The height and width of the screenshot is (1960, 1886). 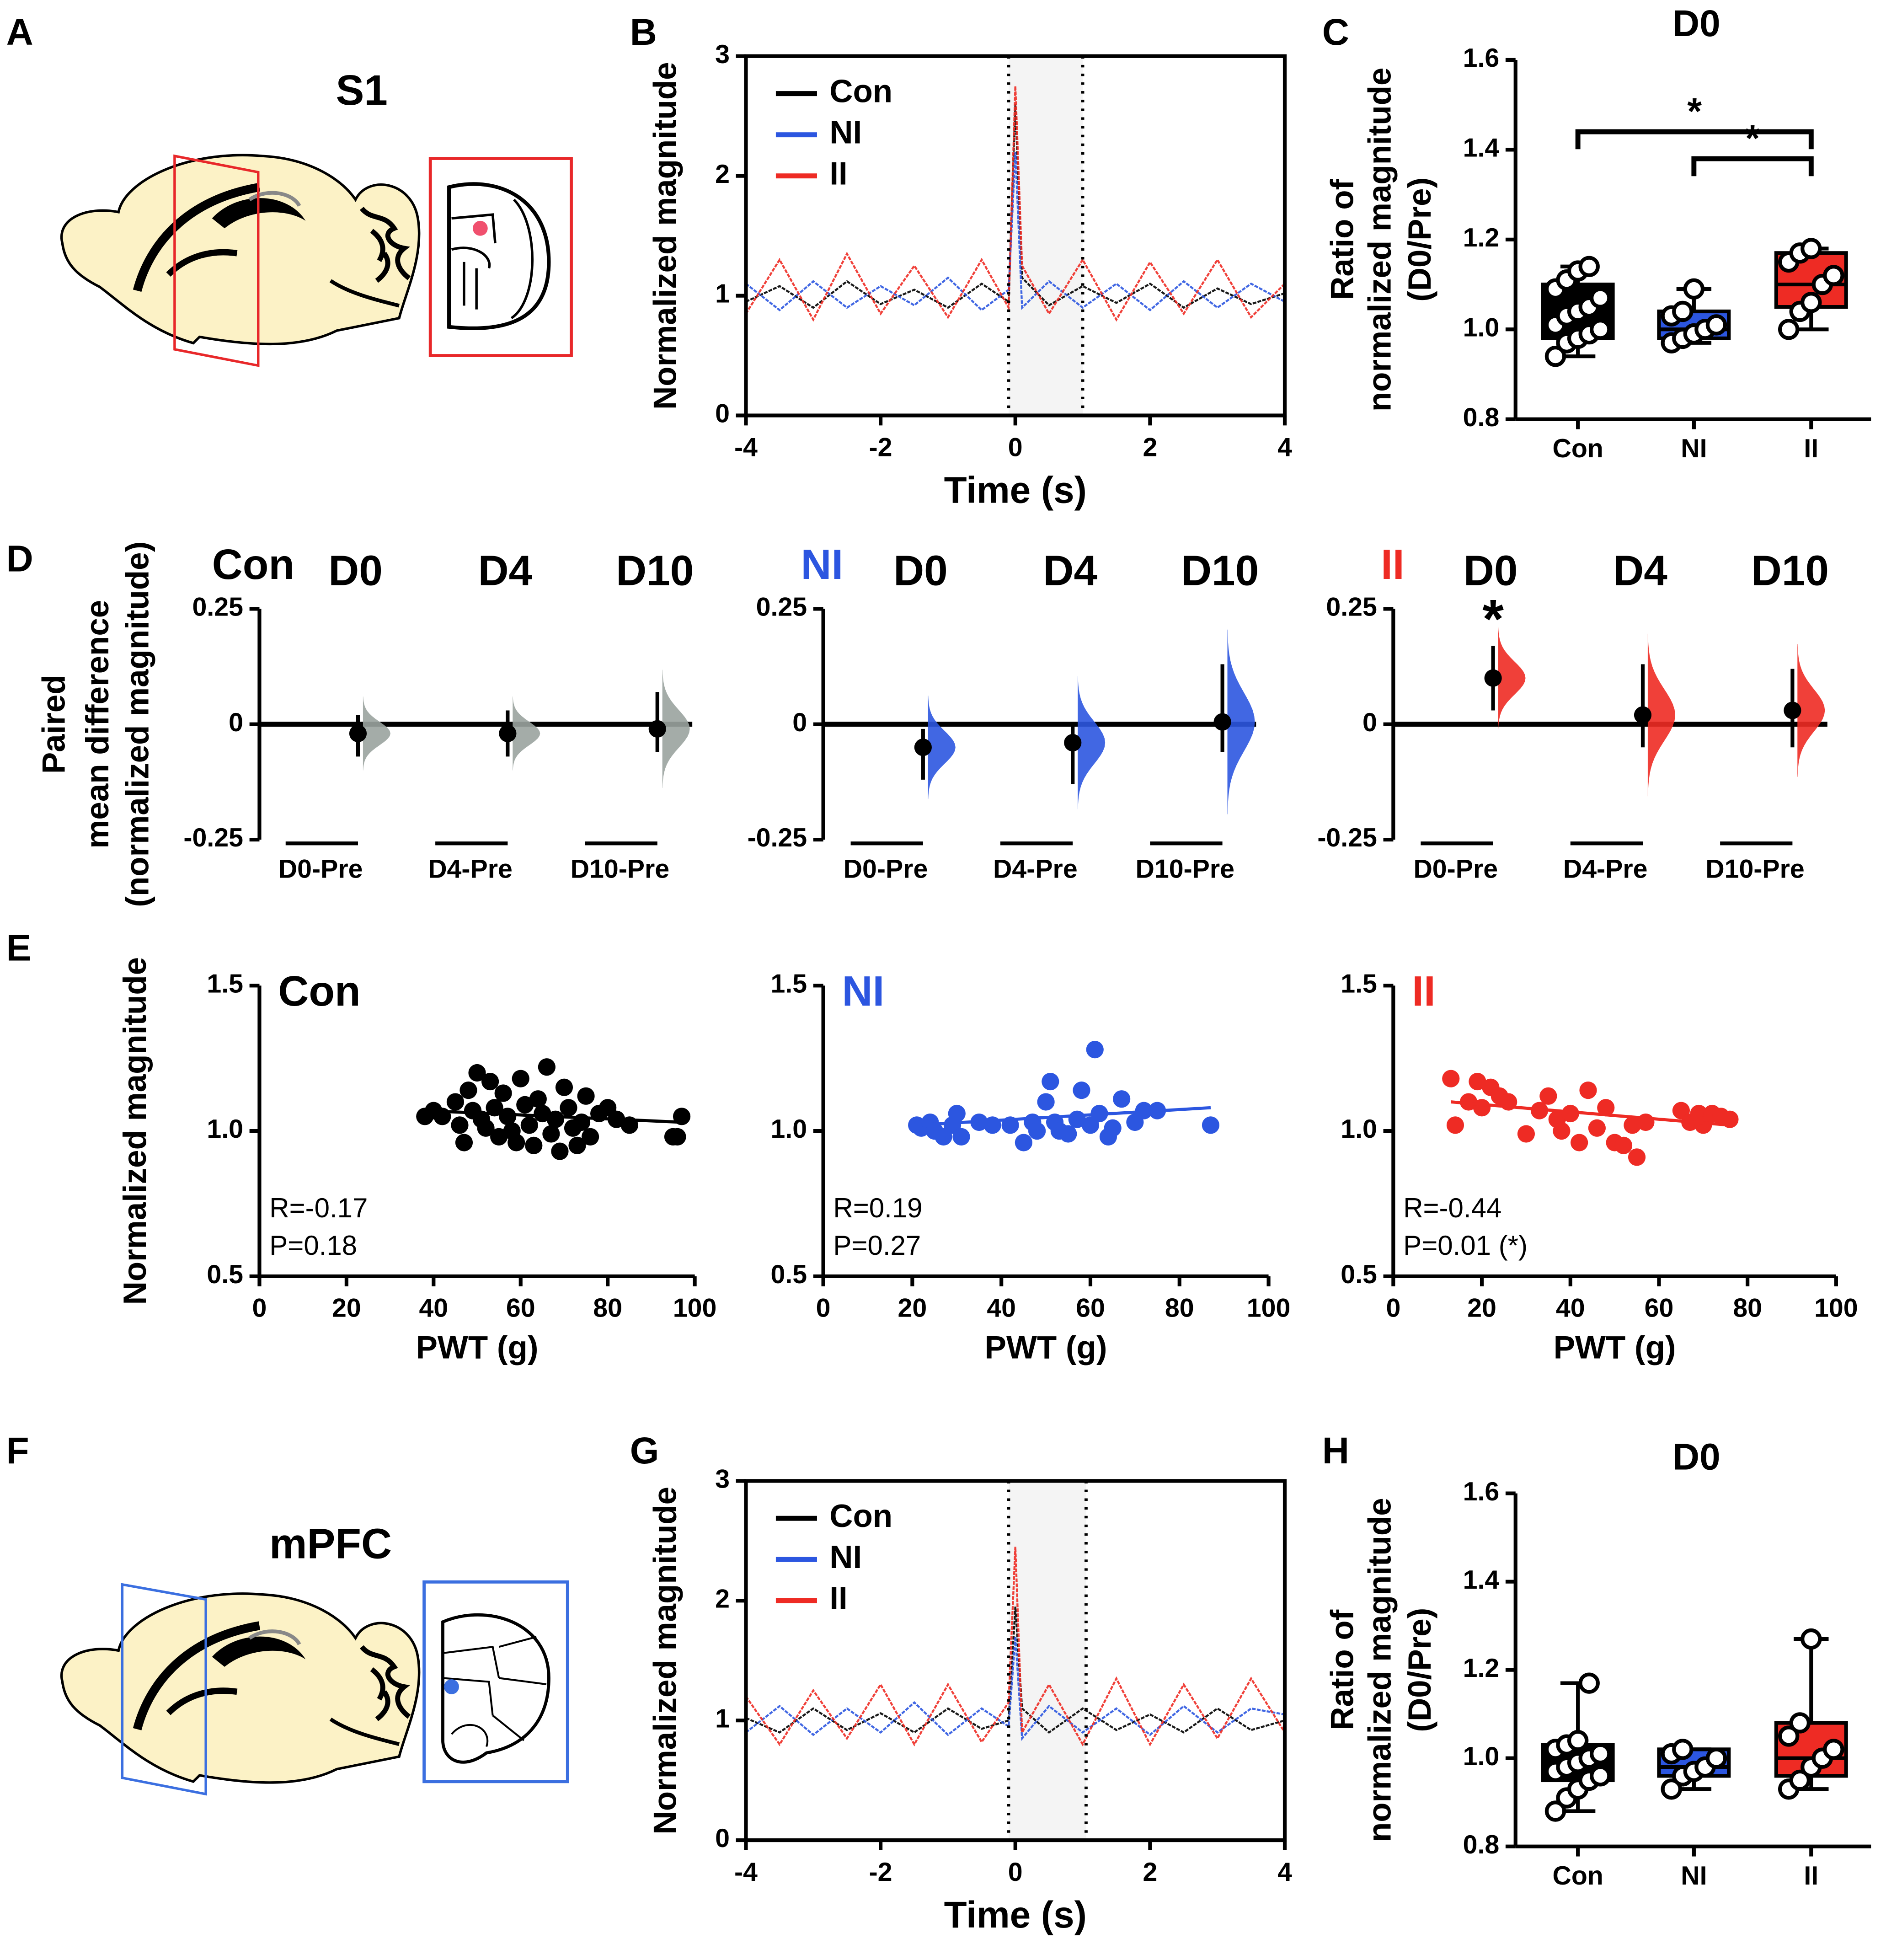 I want to click on stat-annotation: P=0.27, so click(x=877, y=1245).